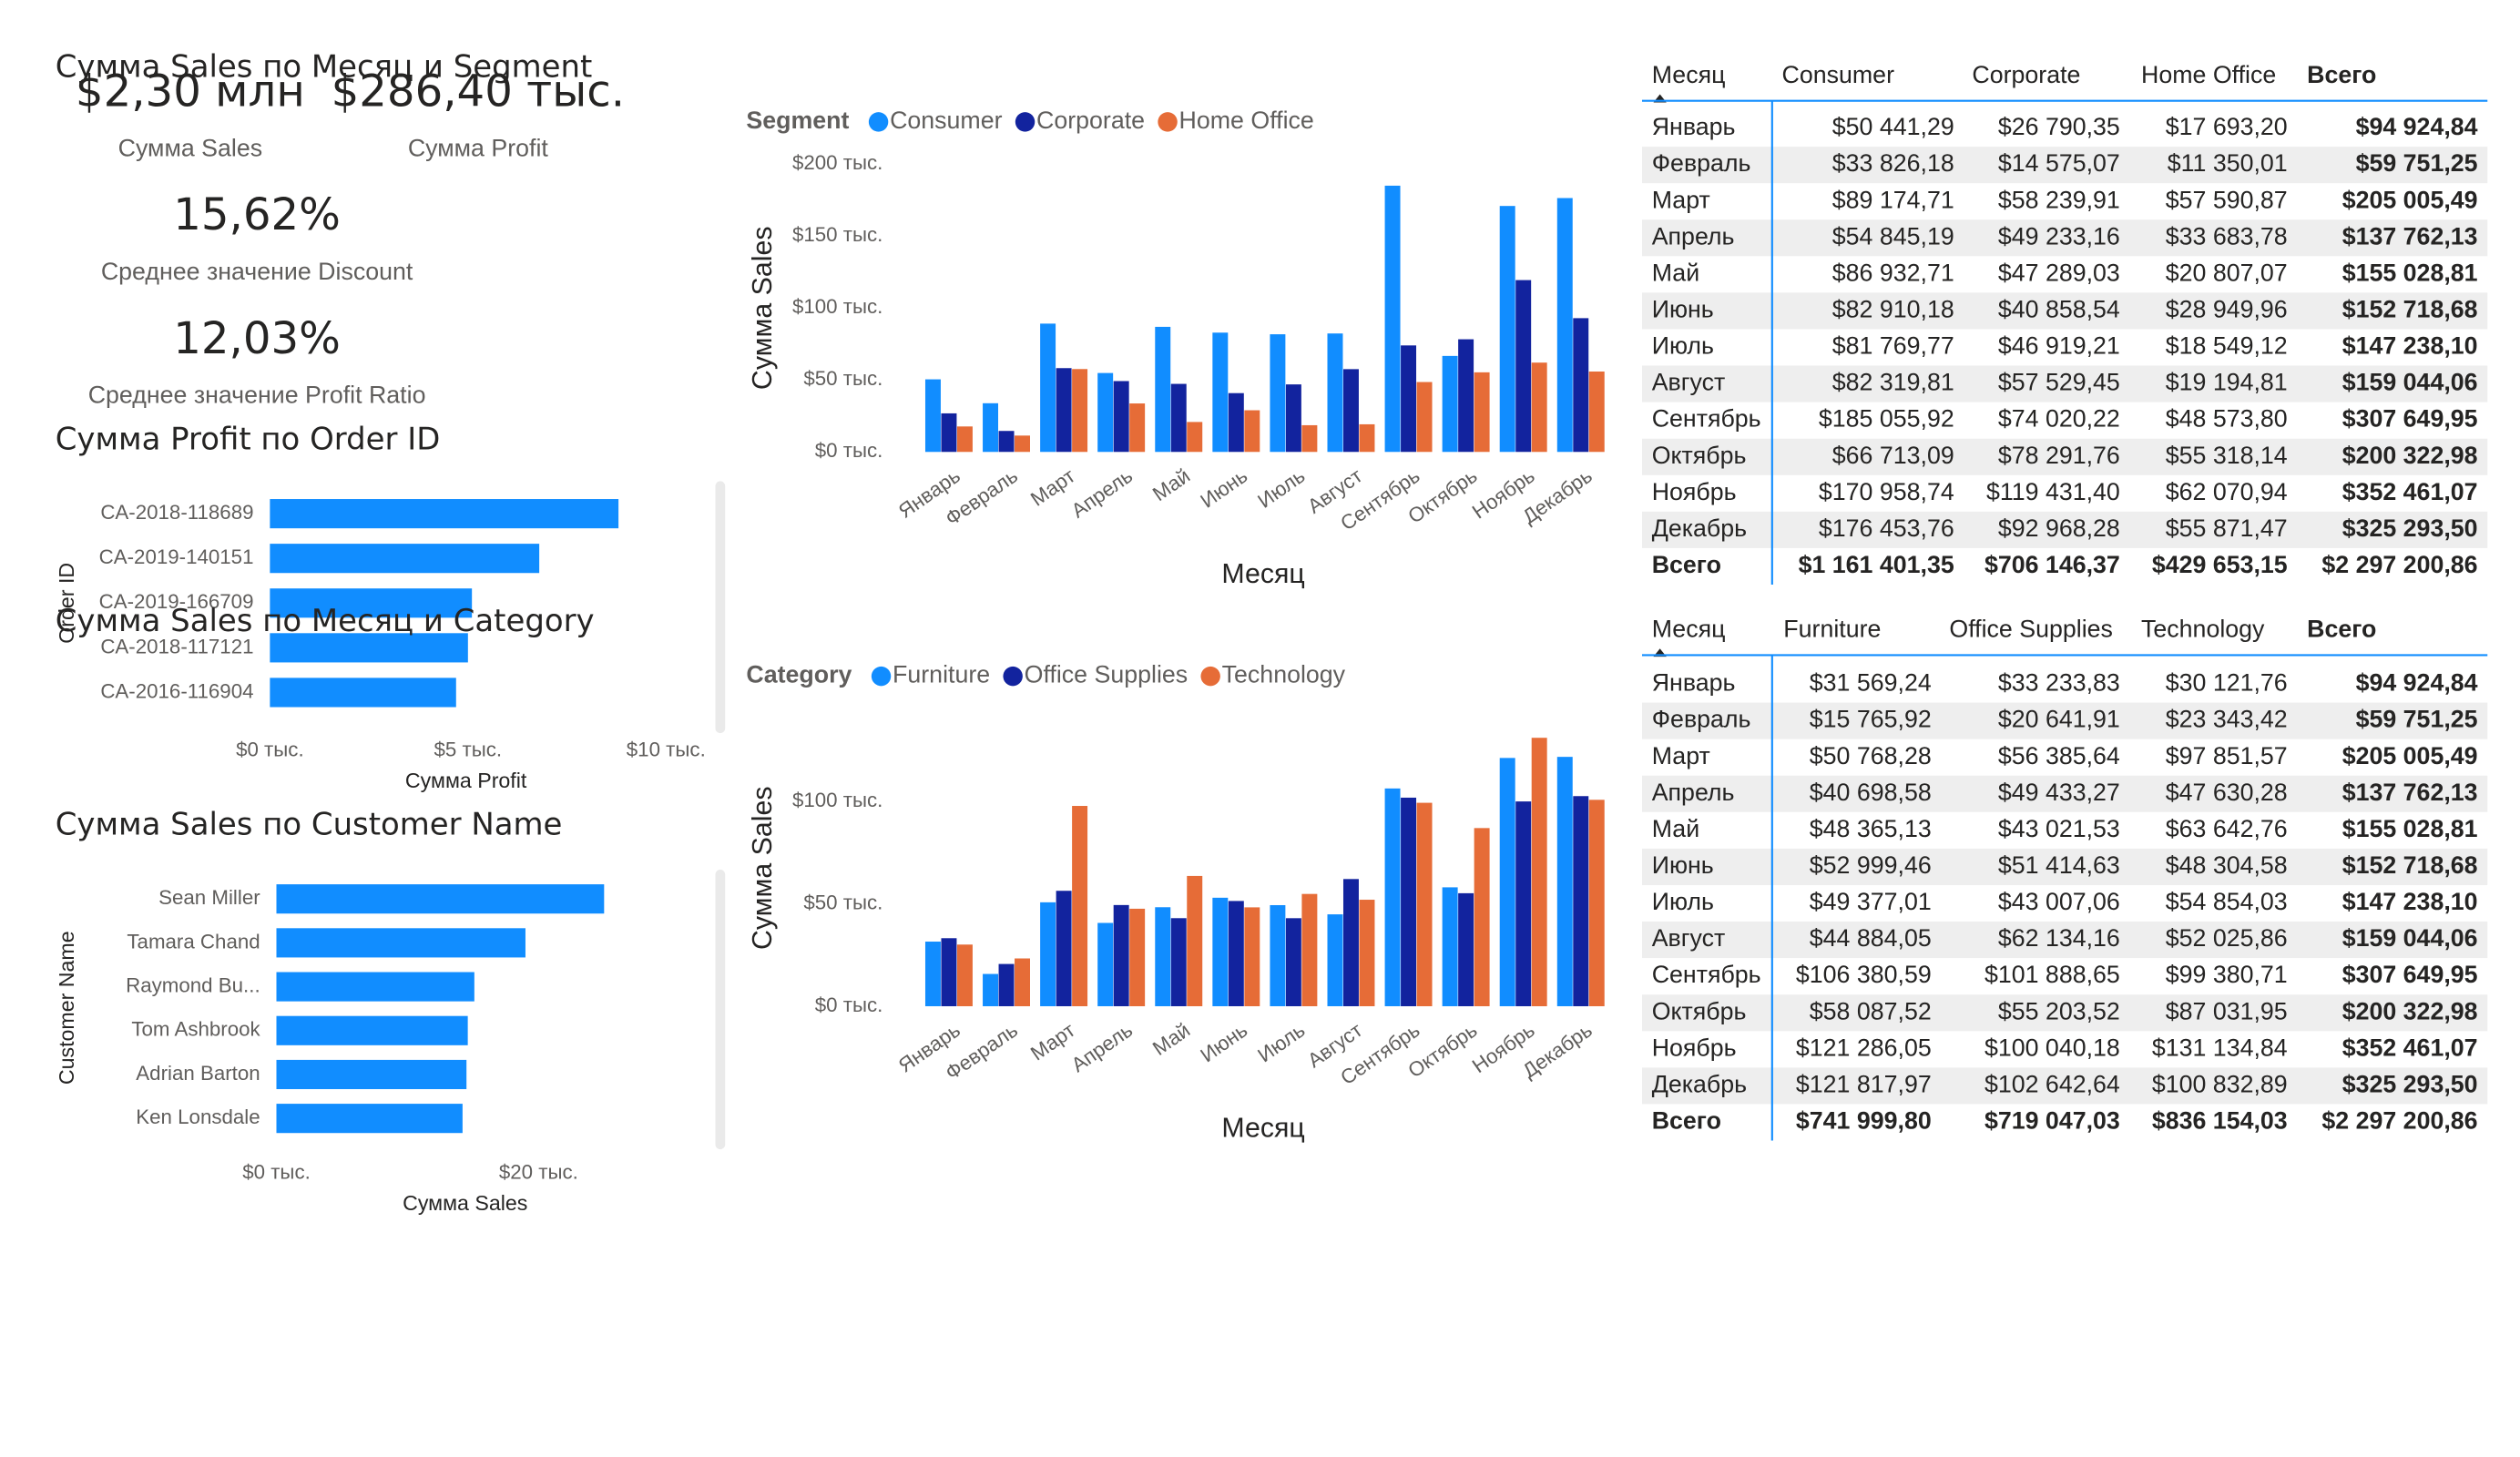 This screenshot has height=1457, width=2520. I want to click on cell-value: $92 968,28, so click(2059, 528).